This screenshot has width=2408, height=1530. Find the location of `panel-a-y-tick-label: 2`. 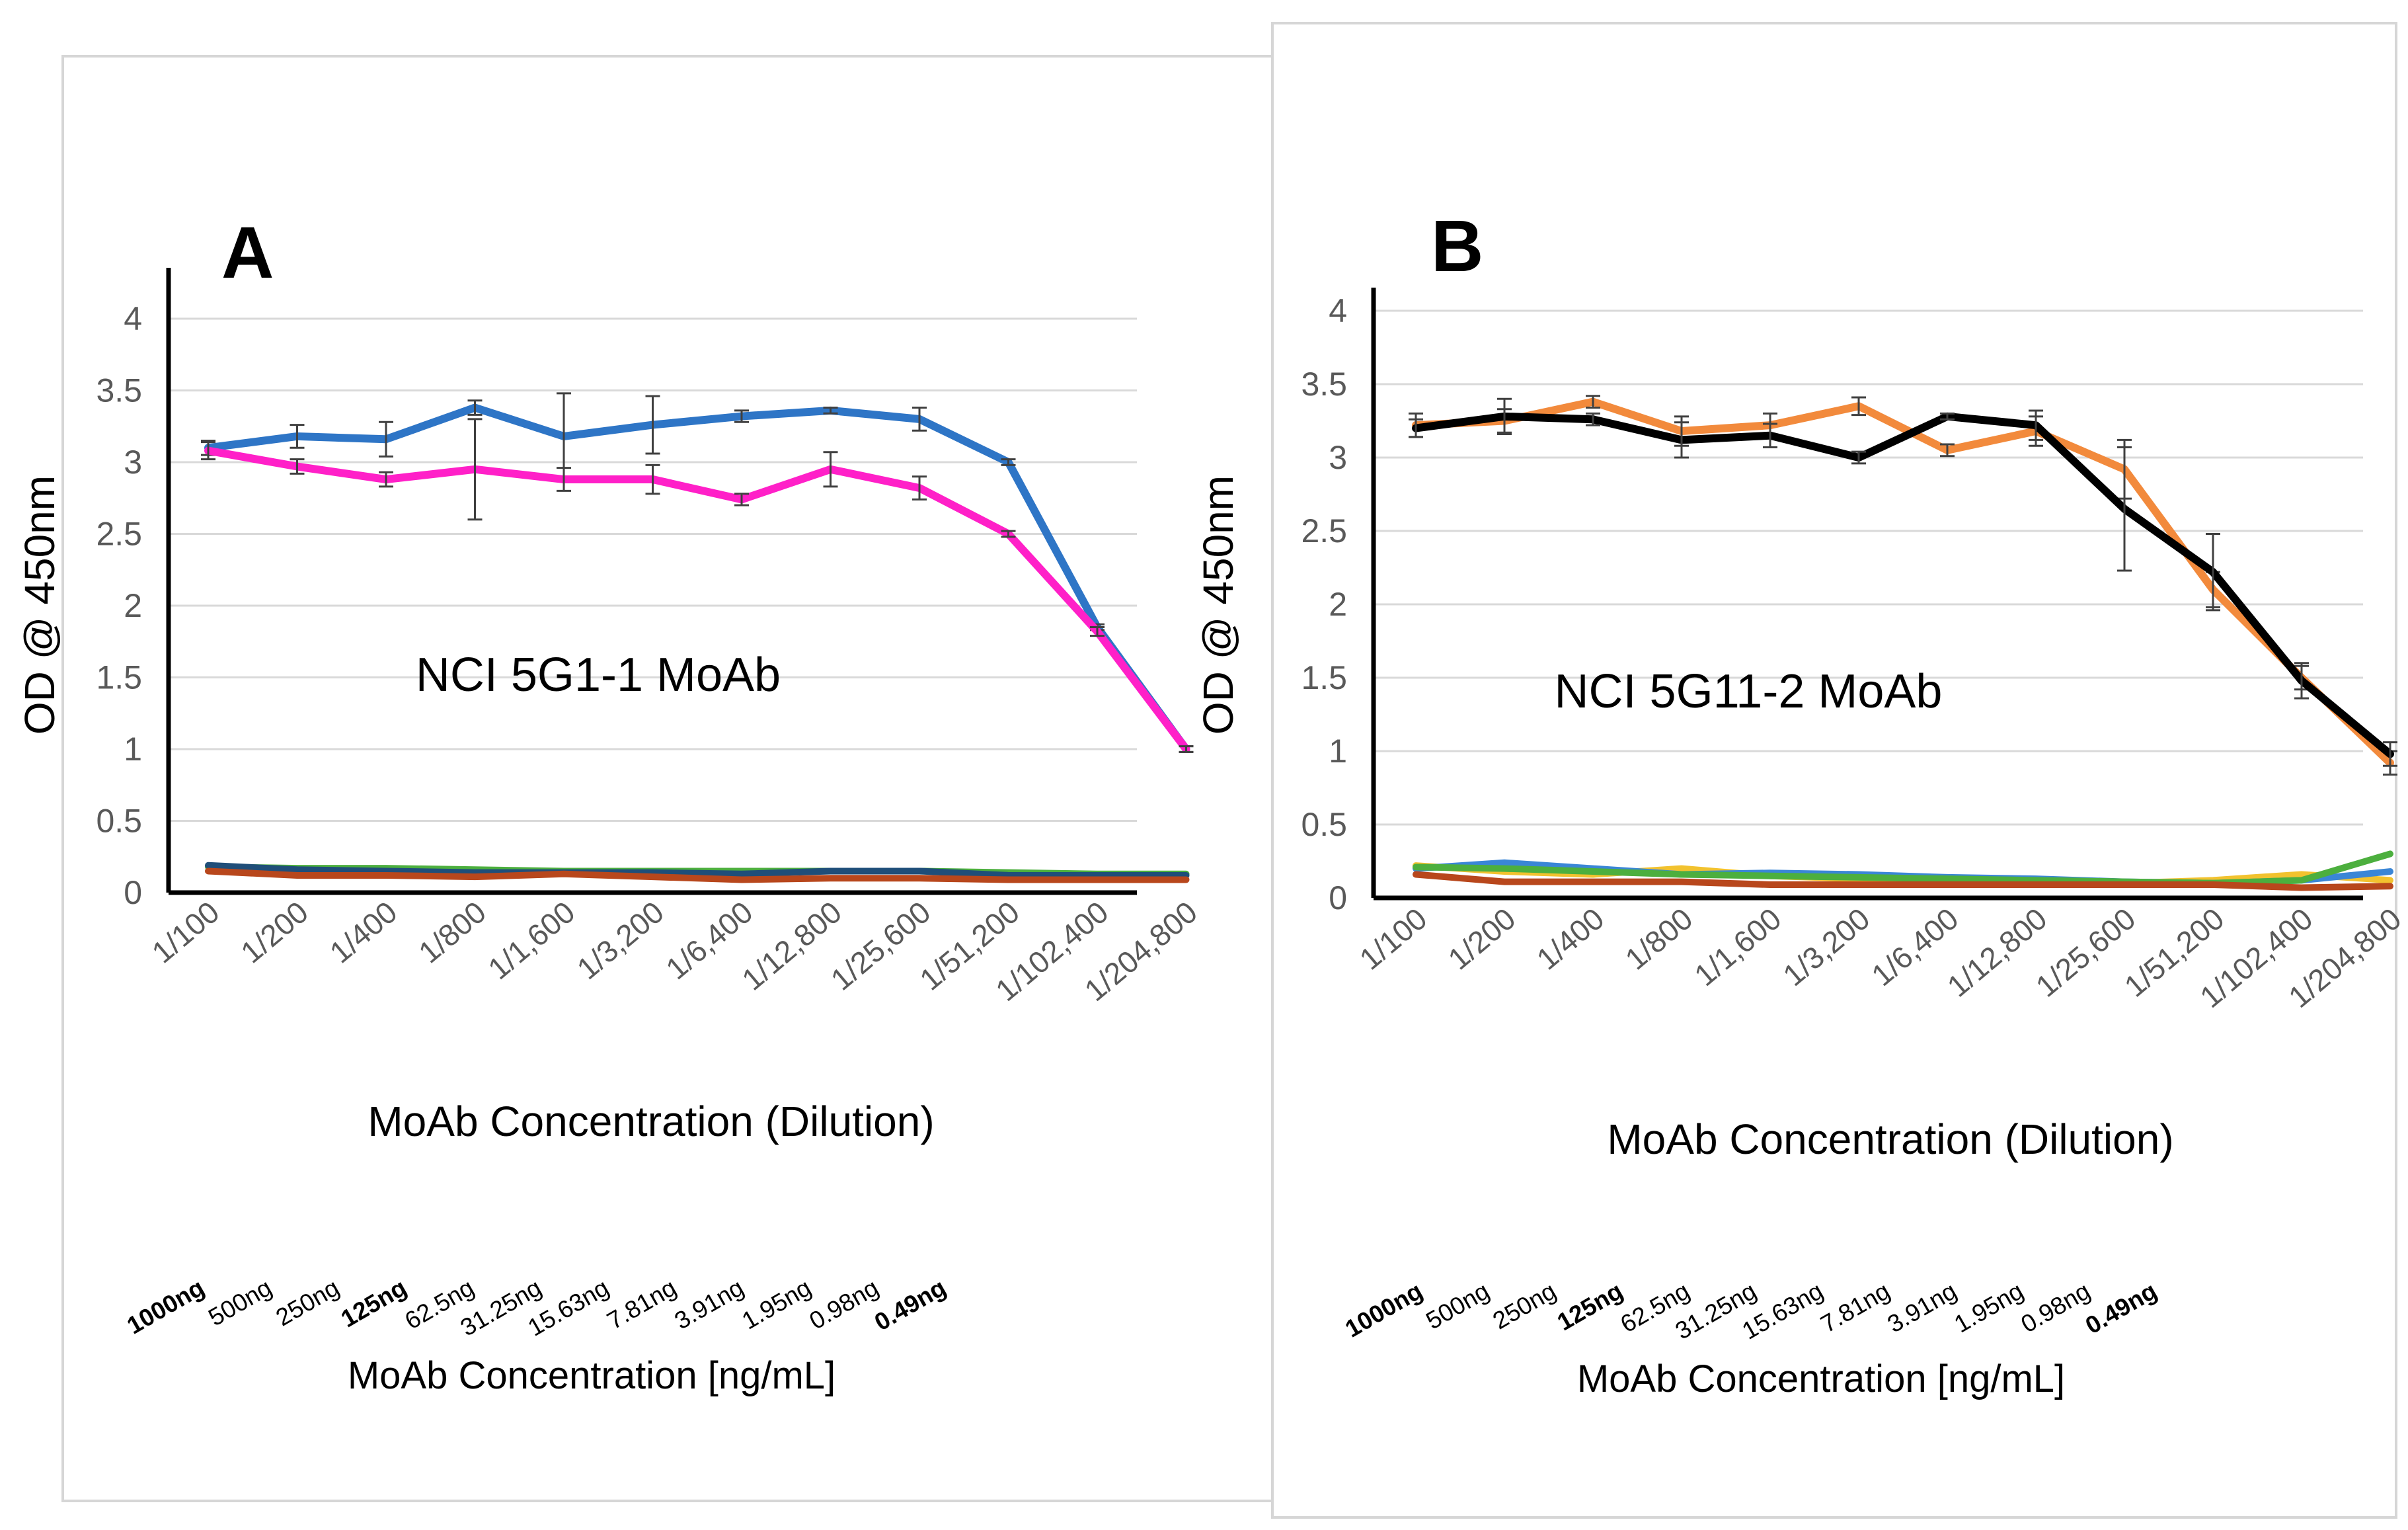

panel-a-y-tick-label: 2 is located at coordinates (133, 605).